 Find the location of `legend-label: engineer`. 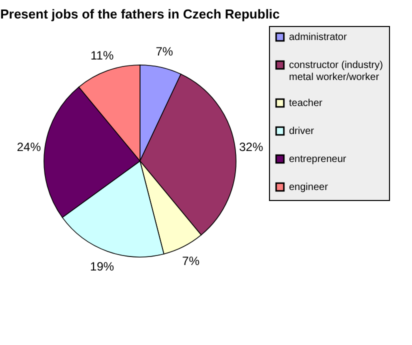

legend-label: engineer is located at coordinates (309, 187).